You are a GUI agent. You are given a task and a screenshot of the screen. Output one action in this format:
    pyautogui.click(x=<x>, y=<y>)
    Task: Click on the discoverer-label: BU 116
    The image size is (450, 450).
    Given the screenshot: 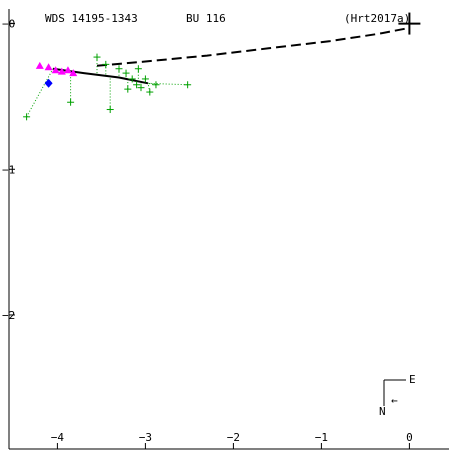 What is the action you would take?
    pyautogui.click(x=206, y=18)
    